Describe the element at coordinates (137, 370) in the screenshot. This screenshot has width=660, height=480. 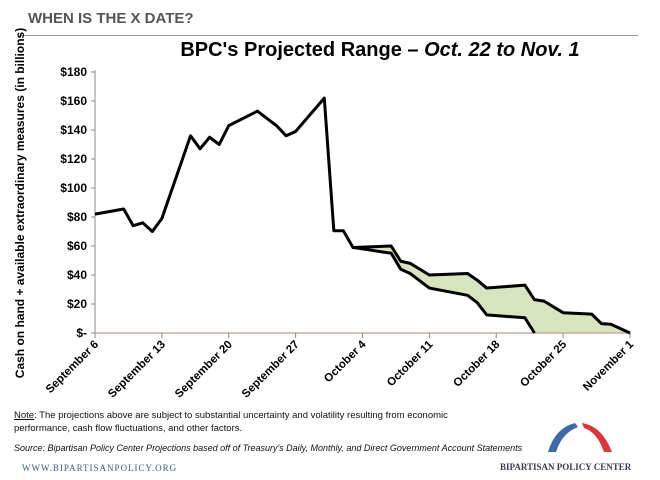
I see `x-tick-label: September 13` at that location.